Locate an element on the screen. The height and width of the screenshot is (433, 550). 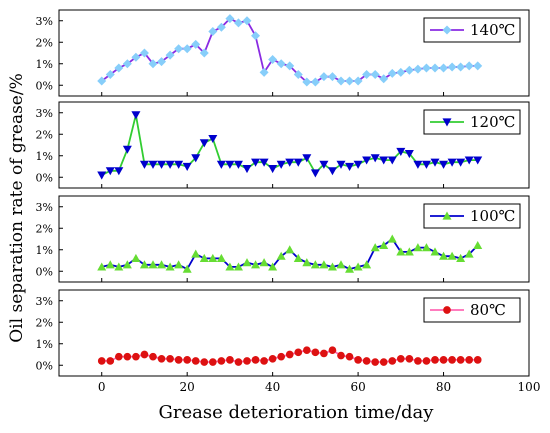
x-tick-label: 0 is located at coordinates (102, 387).